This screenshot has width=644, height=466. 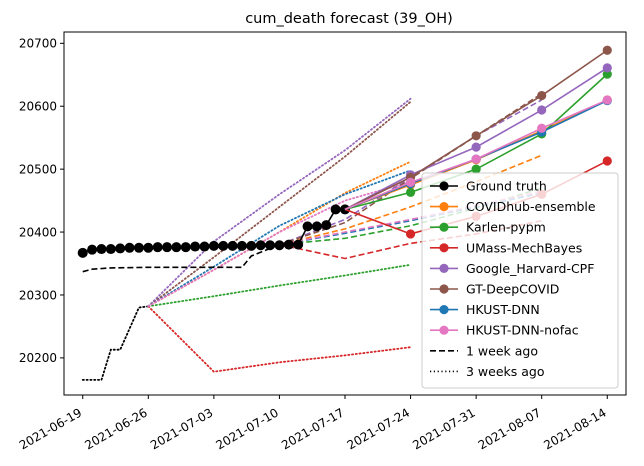 I want to click on legend-marker-google-harvard-cpf, so click(x=444, y=268).